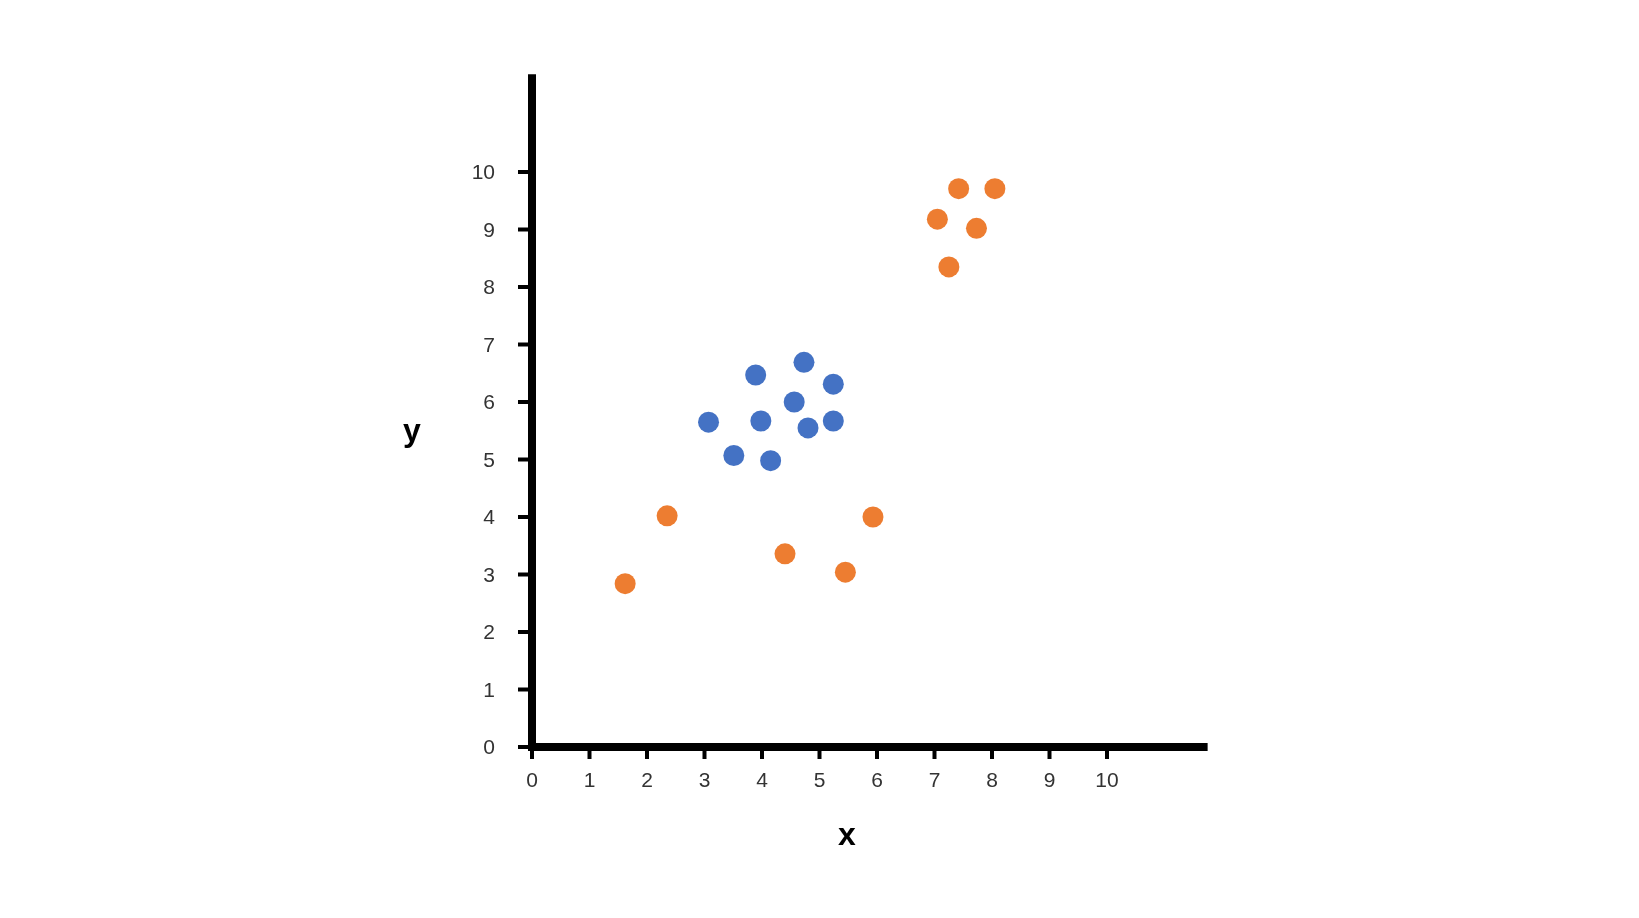 Image resolution: width=1639 pixels, height=918 pixels. I want to click on y-tick-label: 8, so click(489, 287).